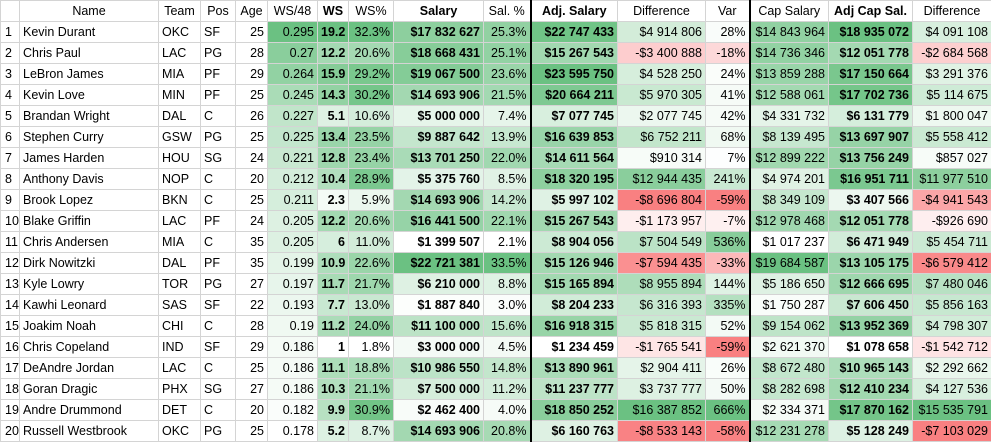  Describe the element at coordinates (89, 431) in the screenshot. I see `cell-player-name: Russell Westbrook` at that location.